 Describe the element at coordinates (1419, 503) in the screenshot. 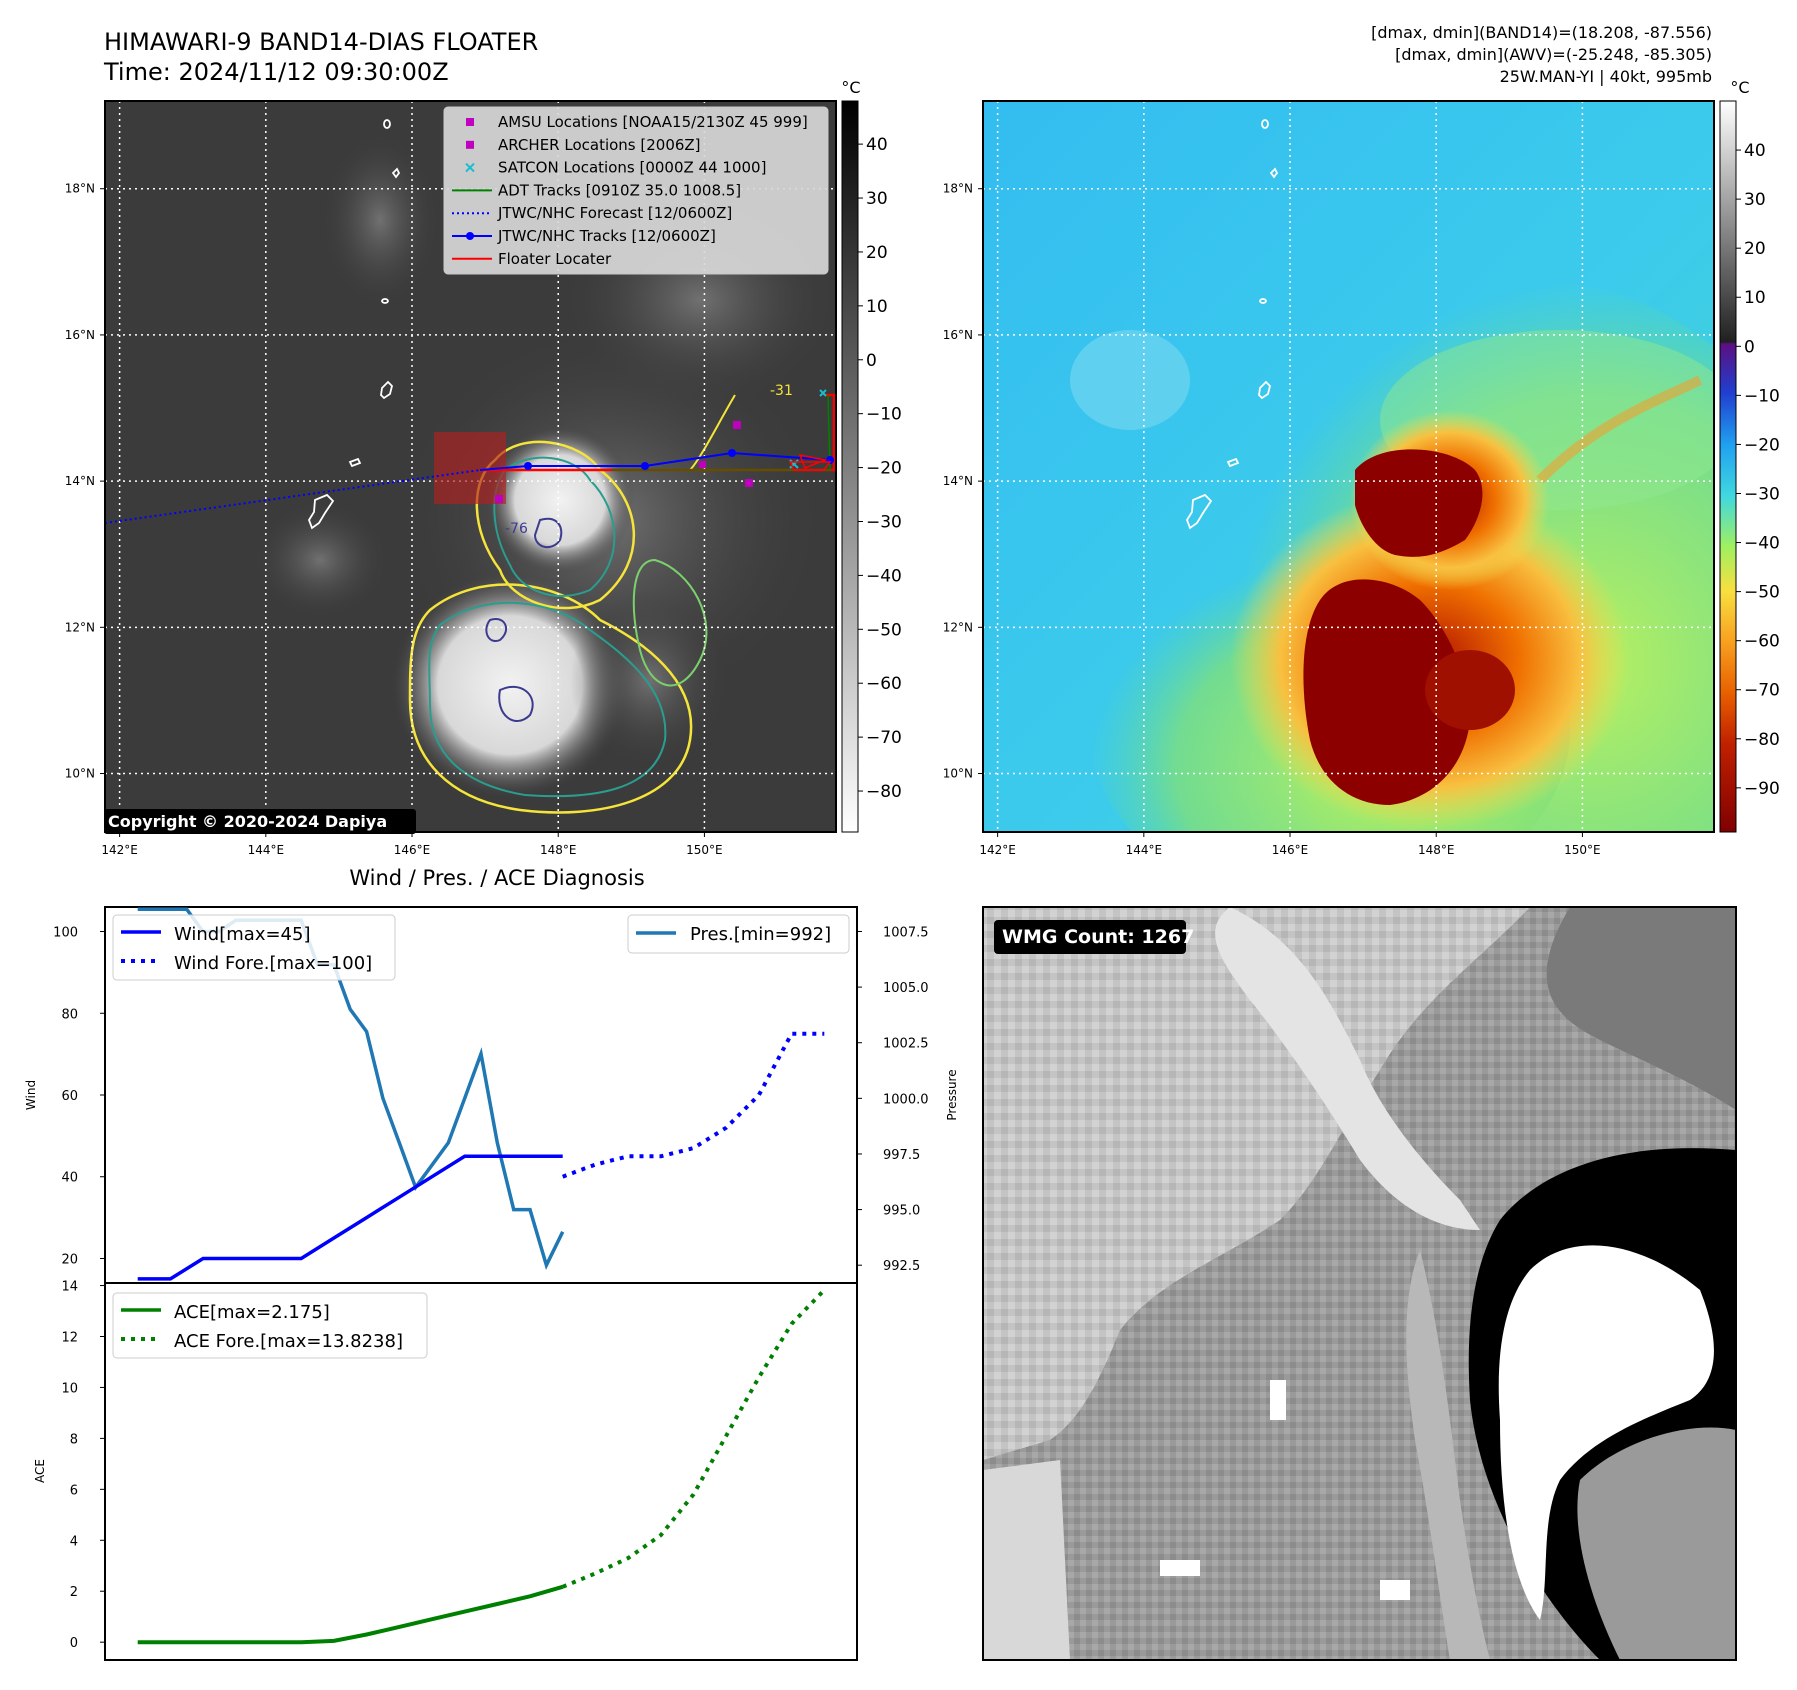

I see `cold-top-north` at that location.